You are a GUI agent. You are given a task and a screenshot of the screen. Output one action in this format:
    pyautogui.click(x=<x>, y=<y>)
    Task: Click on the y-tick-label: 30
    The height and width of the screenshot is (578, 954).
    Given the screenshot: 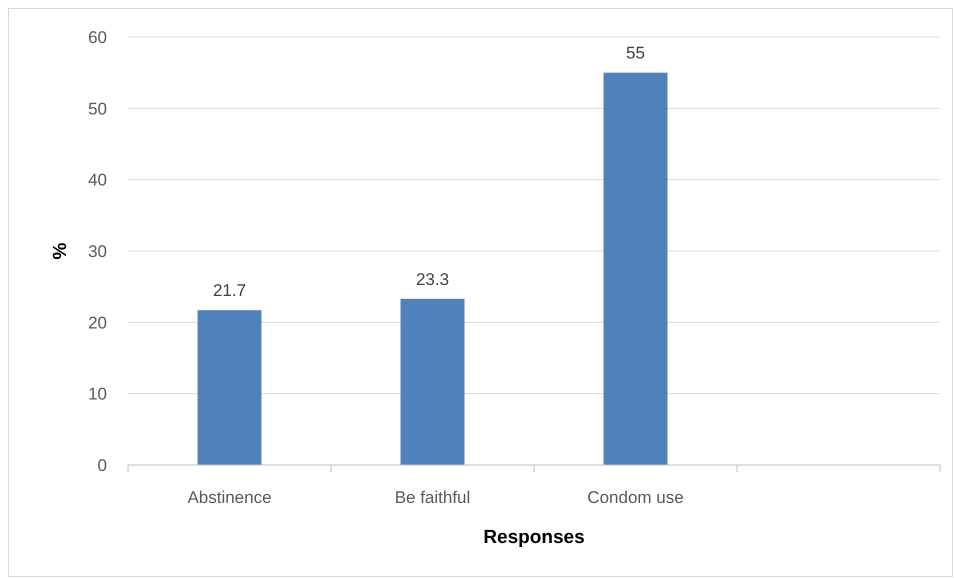 What is the action you would take?
    pyautogui.click(x=97, y=251)
    